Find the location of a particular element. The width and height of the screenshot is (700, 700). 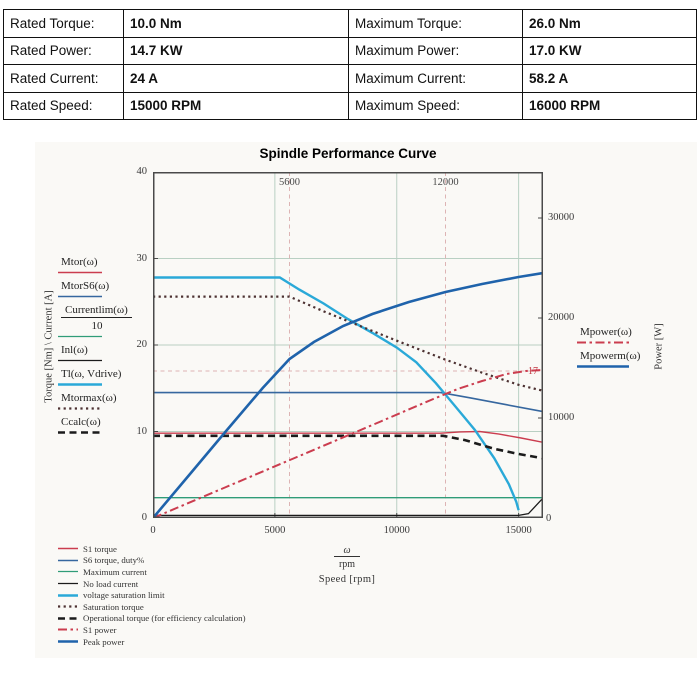

trace-label-s1-torque: Mtor(ω) is located at coordinates (97, 265).